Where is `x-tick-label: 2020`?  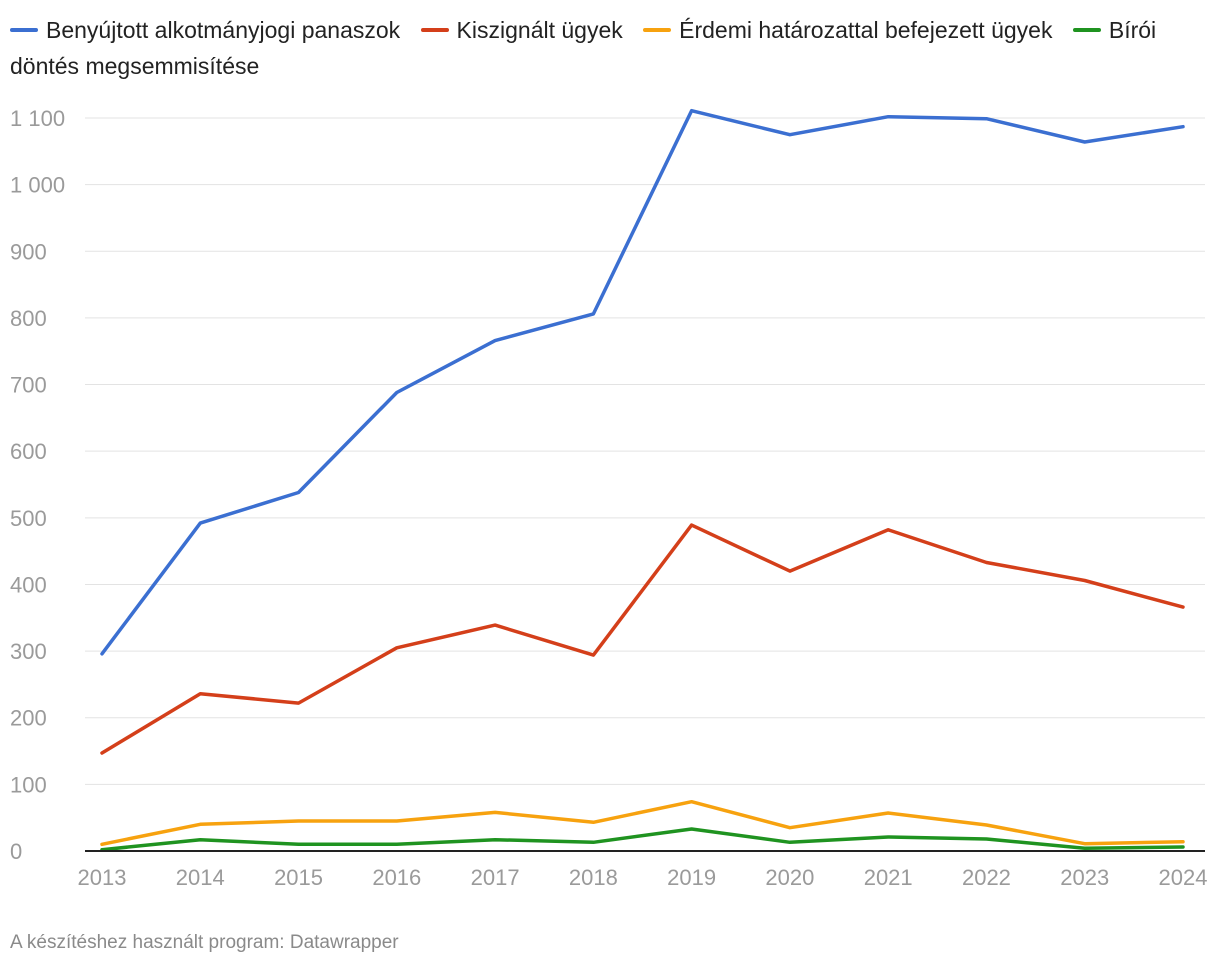 x-tick-label: 2020 is located at coordinates (789, 877).